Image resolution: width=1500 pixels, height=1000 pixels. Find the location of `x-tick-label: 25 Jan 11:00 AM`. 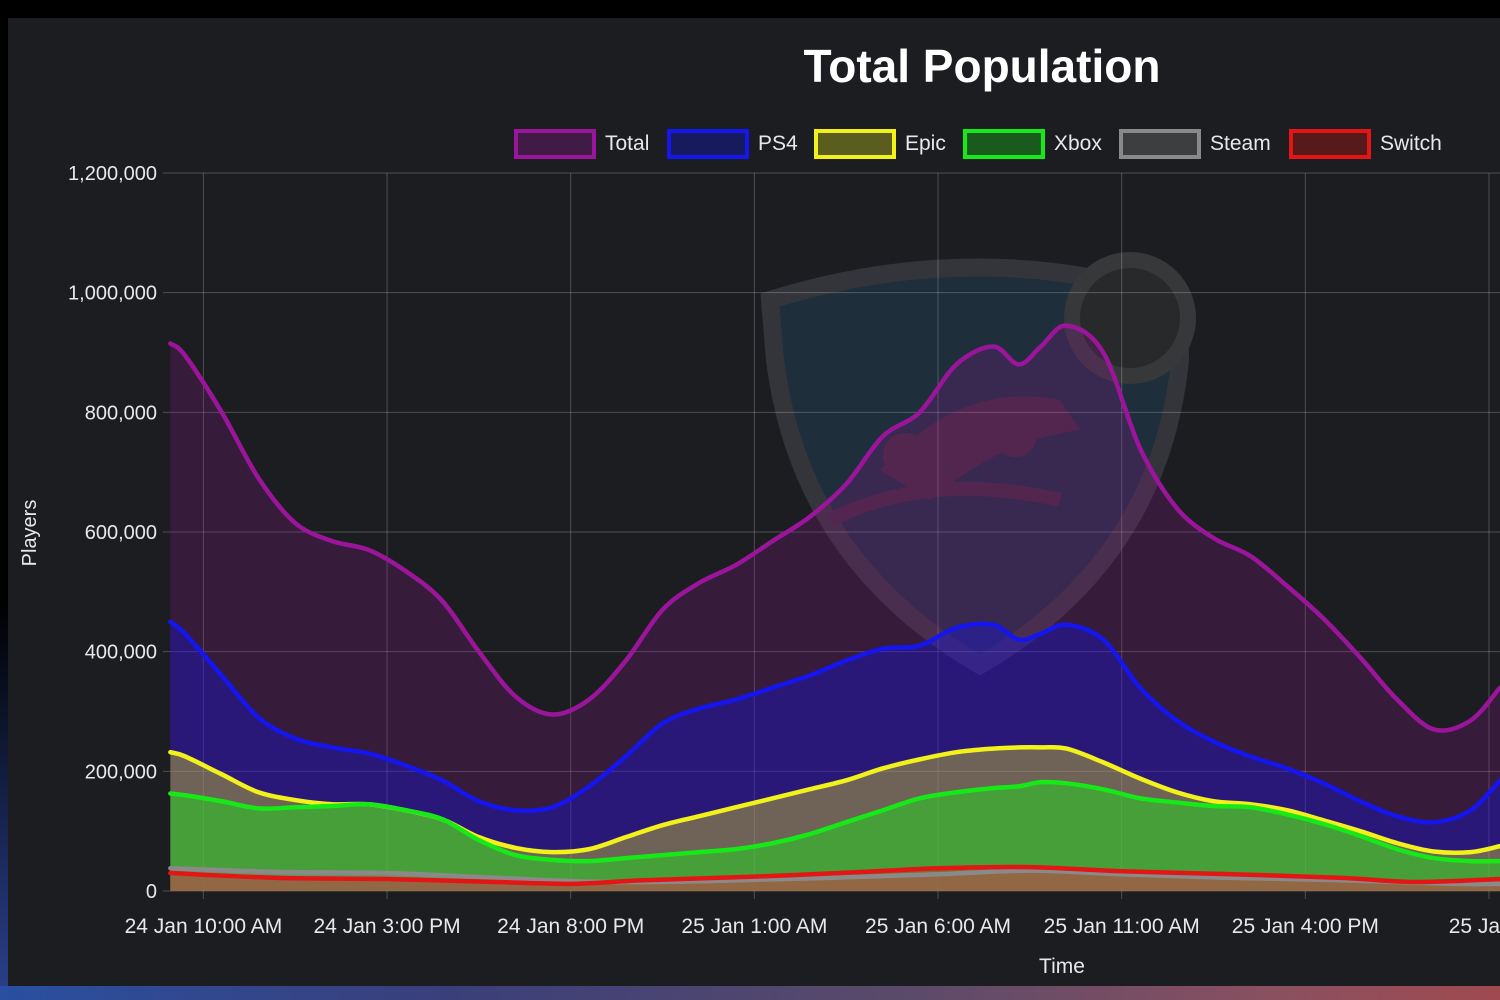

x-tick-label: 25 Jan 11:00 AM is located at coordinates (1122, 926).